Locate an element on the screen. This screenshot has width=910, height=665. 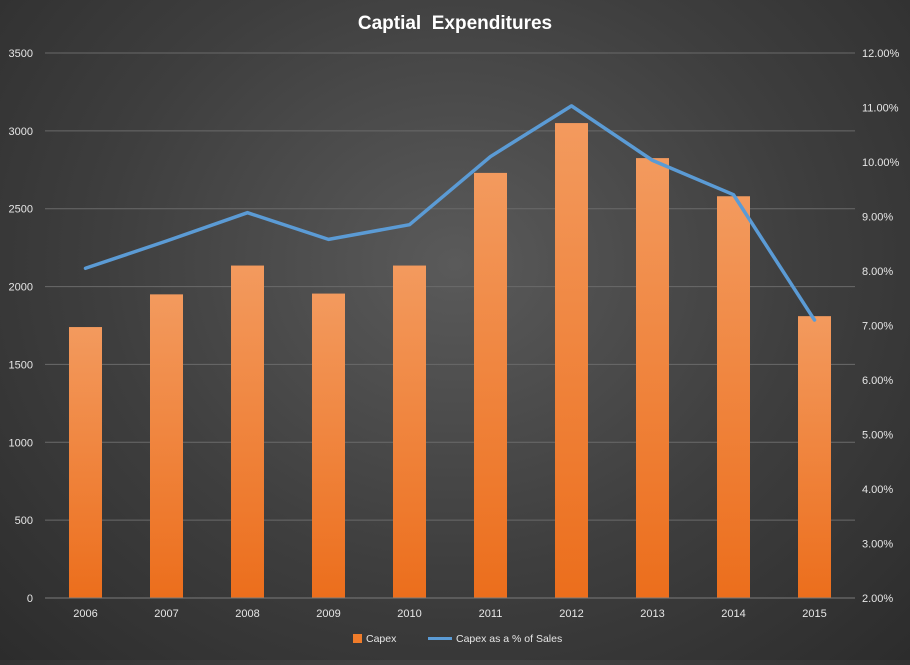
x-tick-label: 2013 is located at coordinates (652, 614).